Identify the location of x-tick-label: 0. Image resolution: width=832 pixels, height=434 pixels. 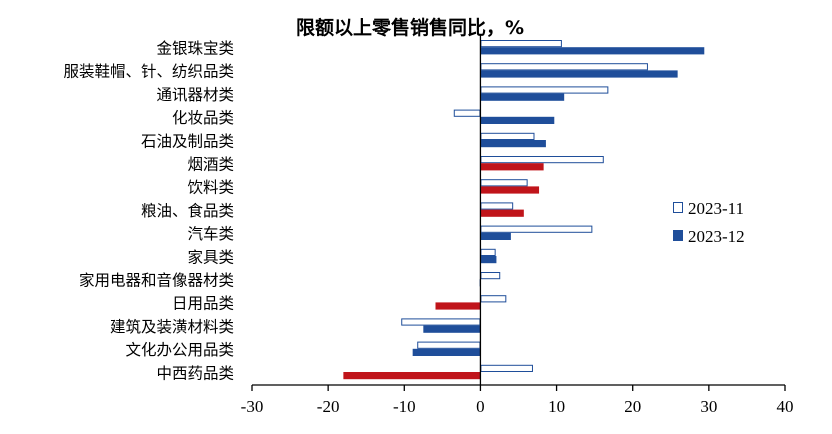
(480, 406).